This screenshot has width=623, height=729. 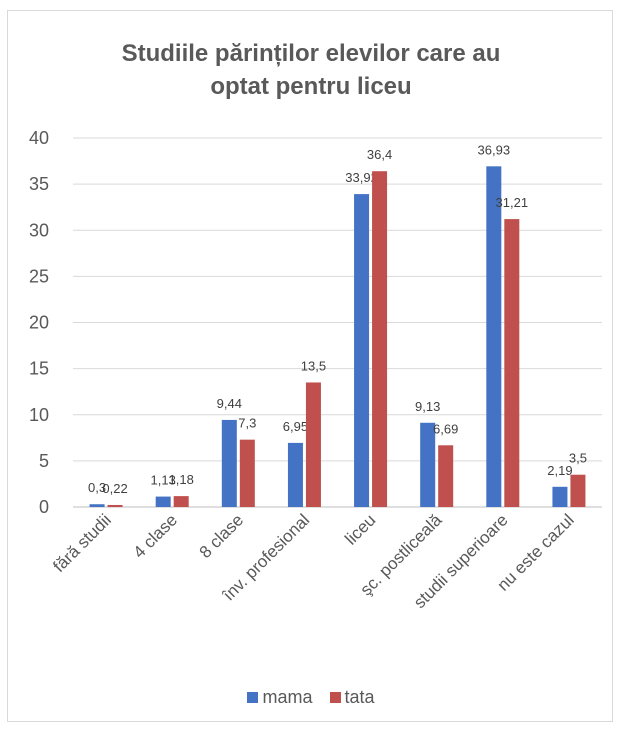 I want to click on legend-label-tata: tata, so click(x=359, y=697).